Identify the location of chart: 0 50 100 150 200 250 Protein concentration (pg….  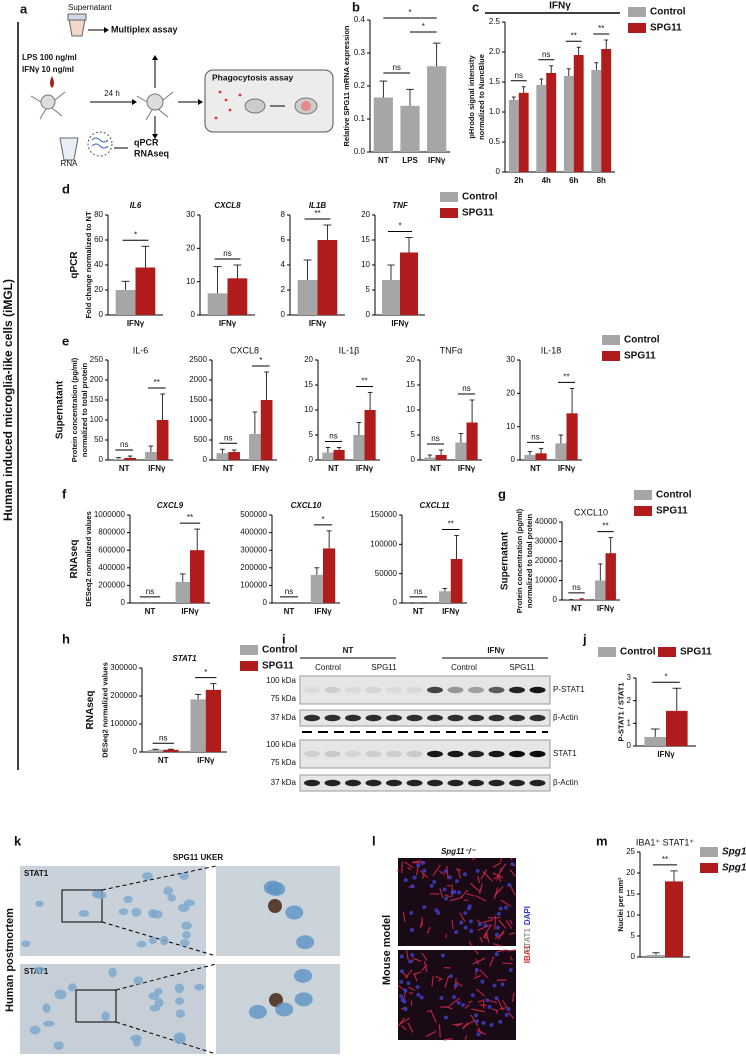
(113, 409).